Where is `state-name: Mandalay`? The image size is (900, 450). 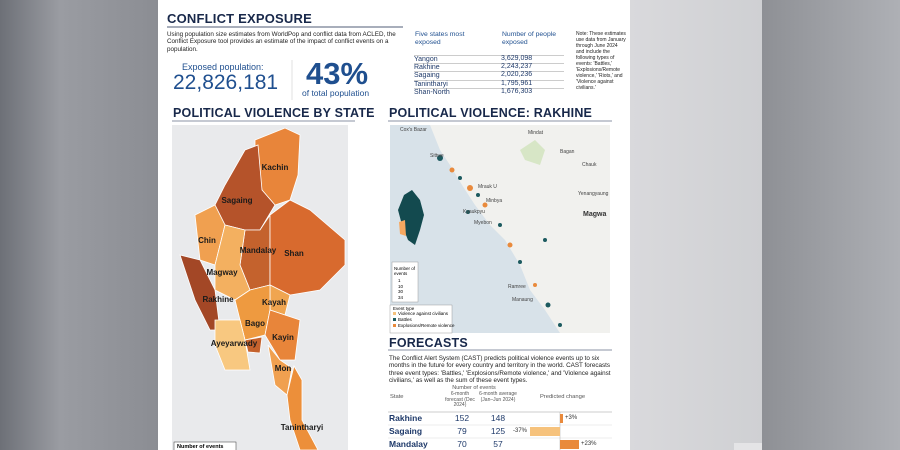 state-name: Mandalay is located at coordinates (408, 444).